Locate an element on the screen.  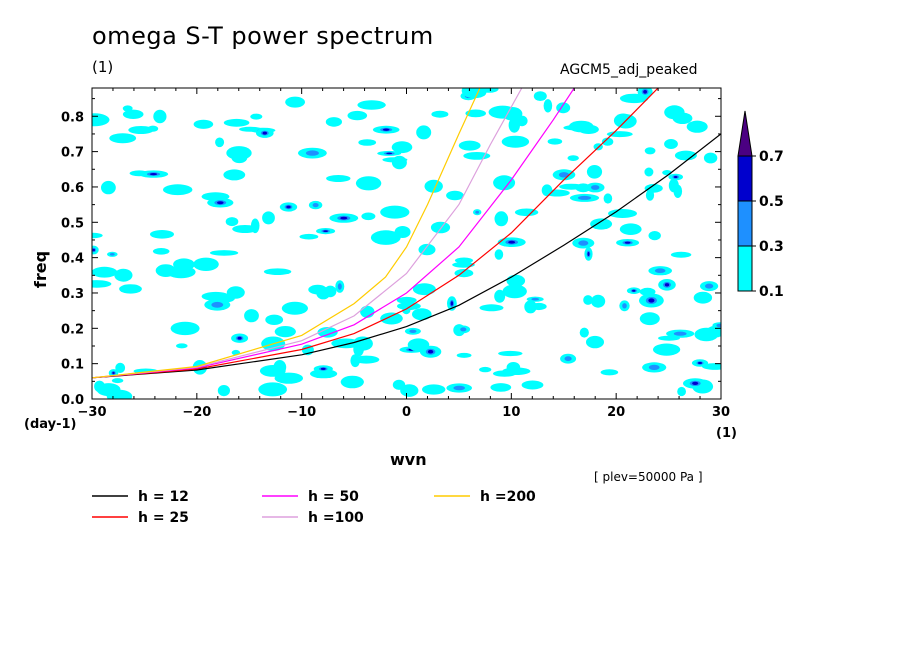
x-tick-label: −30 is located at coordinates (92, 412).